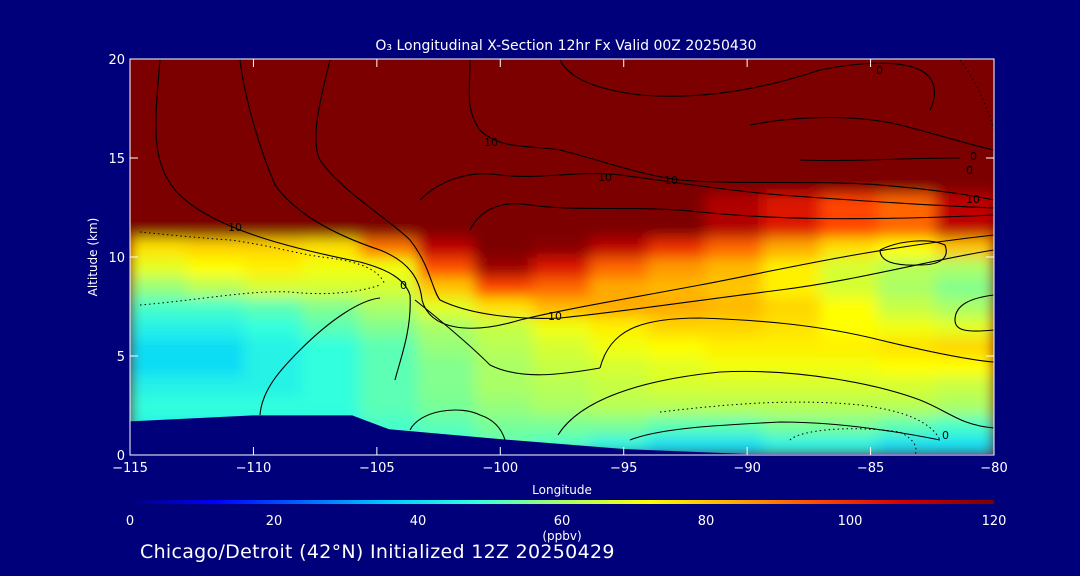 Image resolution: width=1080 pixels, height=576 pixels. I want to click on colorbar-tick-label: 40, so click(418, 521).